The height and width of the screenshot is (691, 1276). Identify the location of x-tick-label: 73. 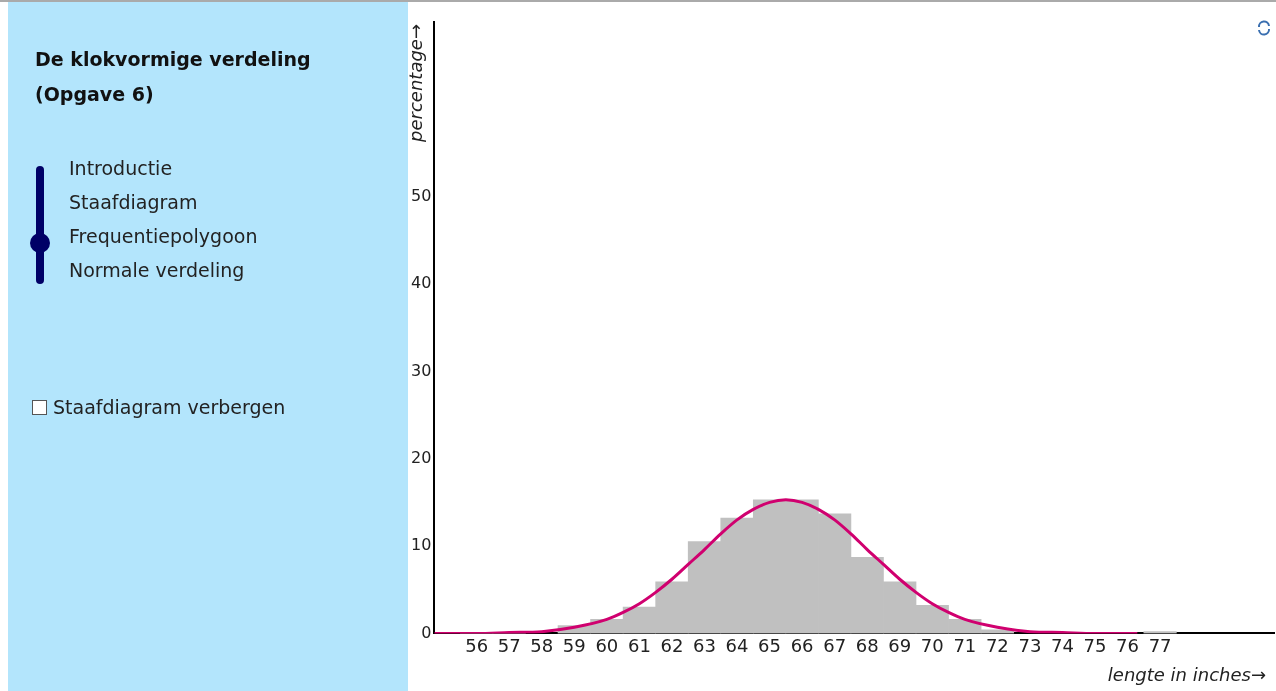
(1030, 645).